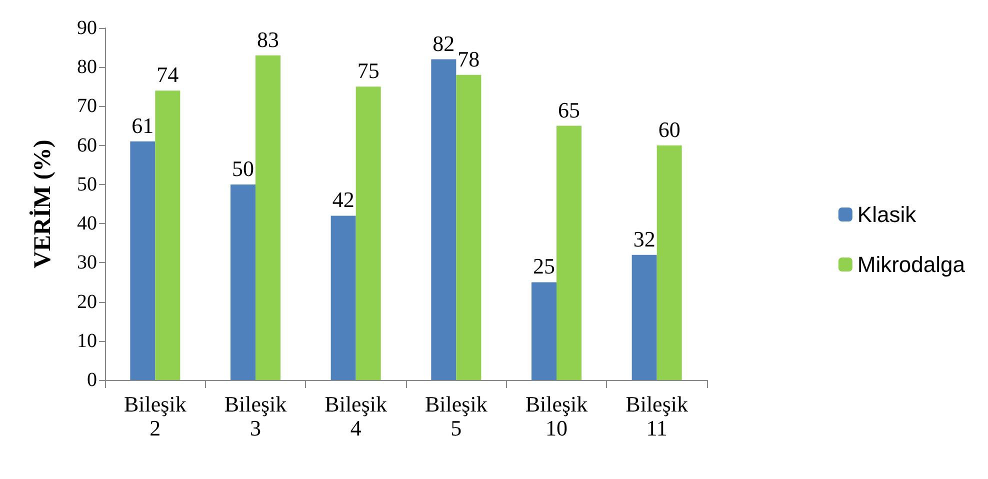 Image resolution: width=988 pixels, height=479 pixels. I want to click on data-label: 42, so click(343, 199).